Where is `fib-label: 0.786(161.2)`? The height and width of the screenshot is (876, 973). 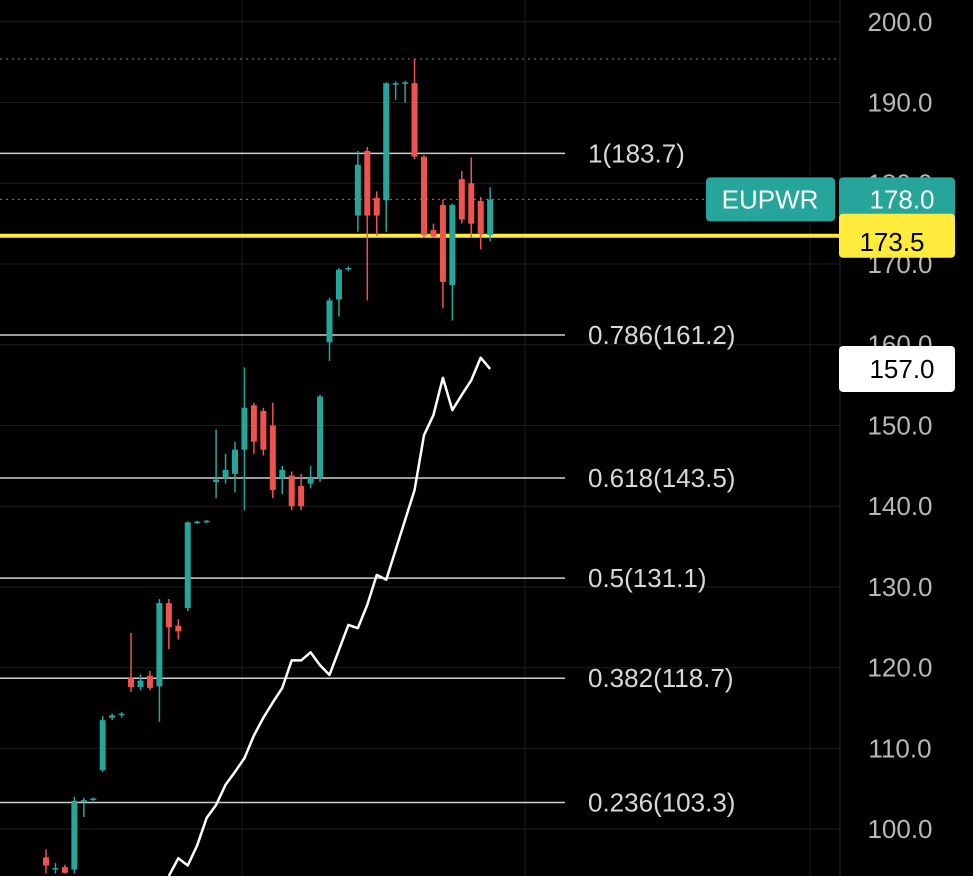
fib-label: 0.786(161.2) is located at coordinates (661, 335).